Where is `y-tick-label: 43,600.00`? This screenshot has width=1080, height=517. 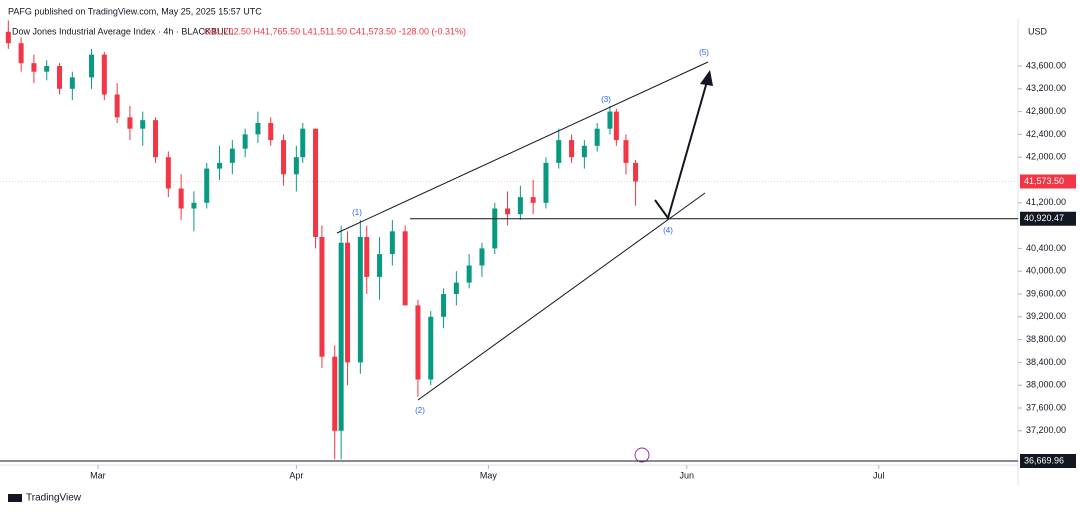 y-tick-label: 43,600.00 is located at coordinates (1046, 65).